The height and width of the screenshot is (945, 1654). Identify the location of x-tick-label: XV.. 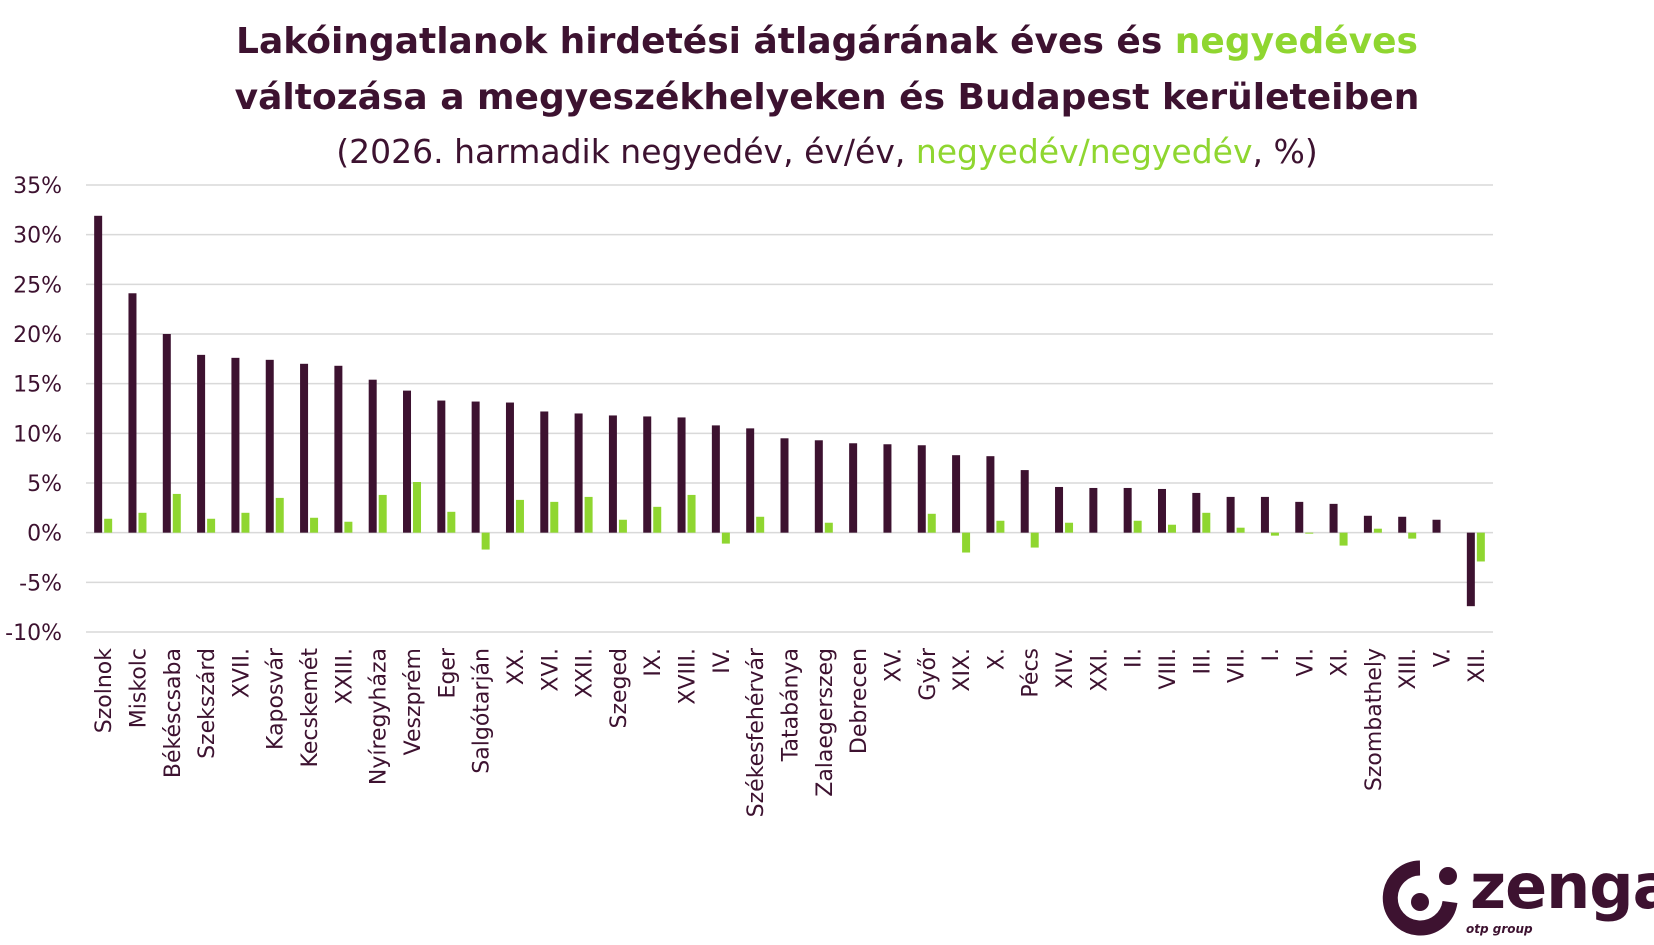
(893, 665).